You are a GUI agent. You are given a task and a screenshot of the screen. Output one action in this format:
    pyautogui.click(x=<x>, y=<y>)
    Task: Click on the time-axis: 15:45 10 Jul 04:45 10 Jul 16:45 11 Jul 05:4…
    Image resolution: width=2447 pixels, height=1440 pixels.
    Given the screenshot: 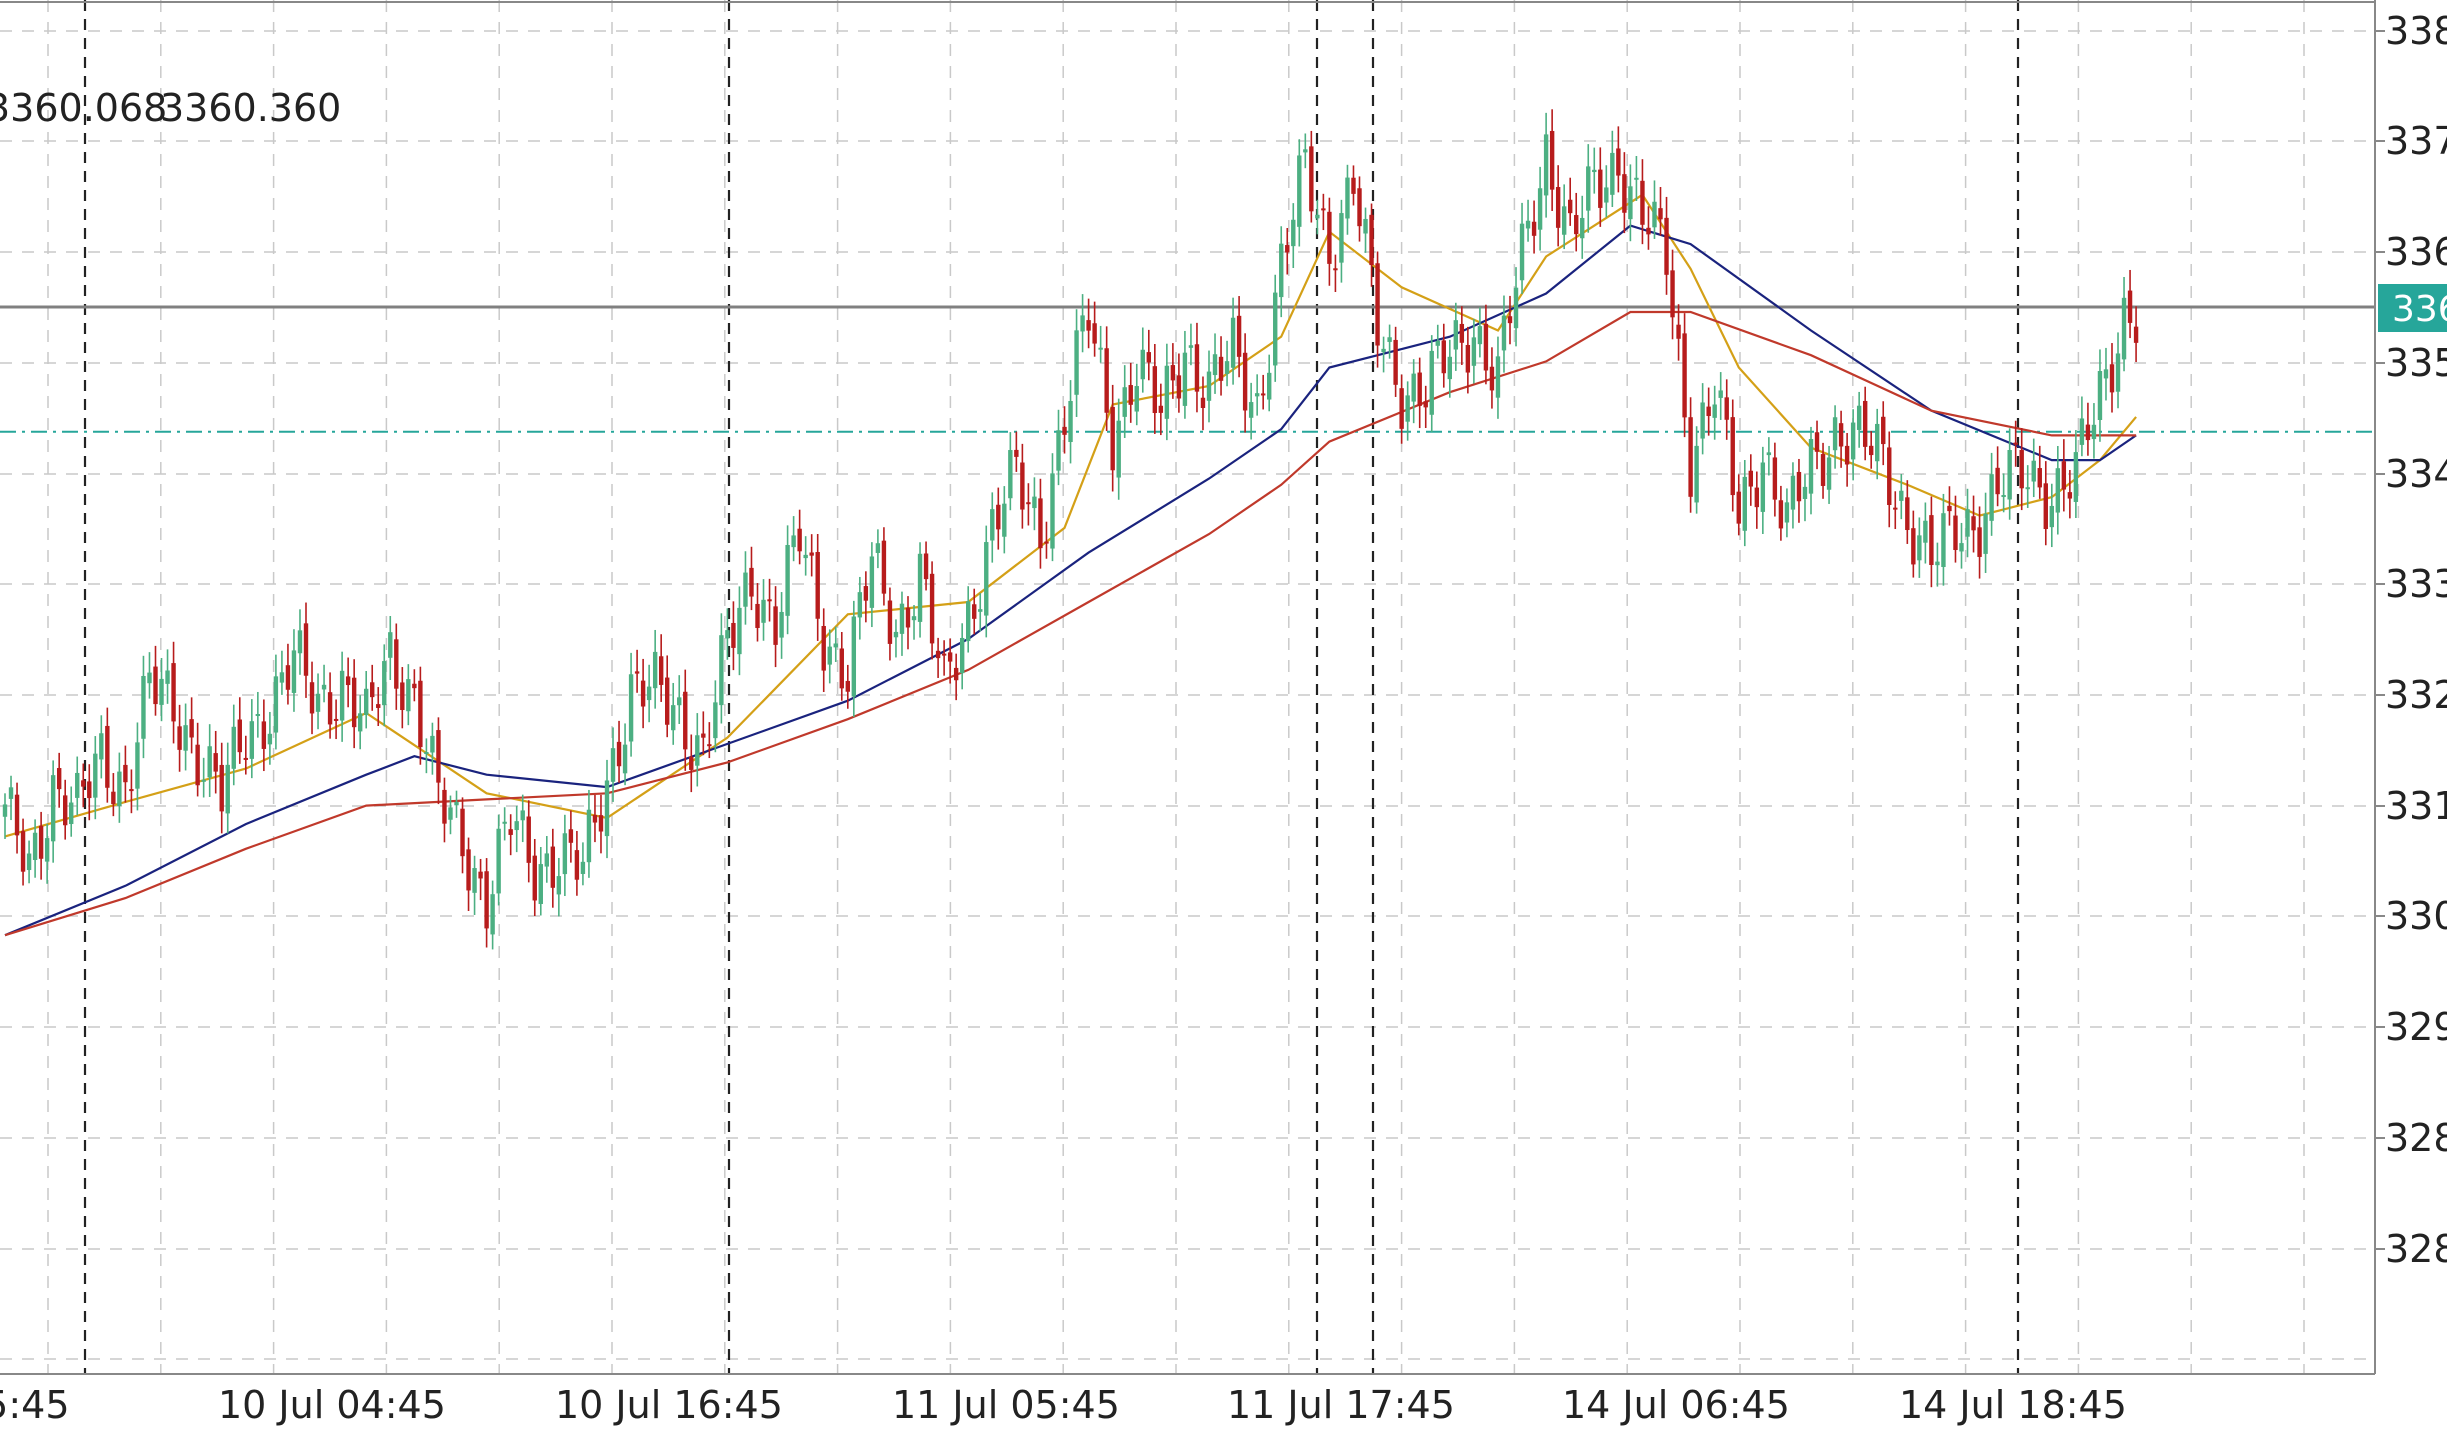 What is the action you would take?
    pyautogui.click(x=1063, y=1405)
    